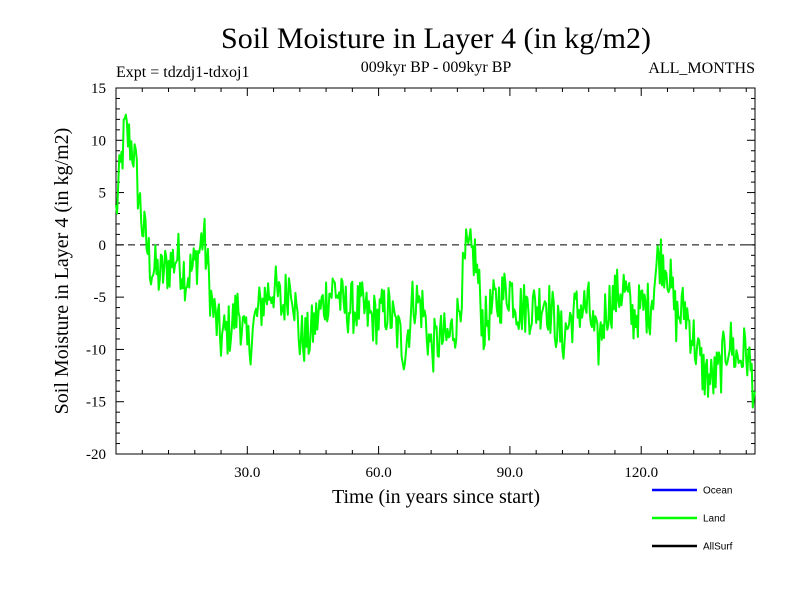 This screenshot has height=600, width=800. Describe the element at coordinates (98, 89) in the screenshot. I see `y-tick-label: 15` at that location.